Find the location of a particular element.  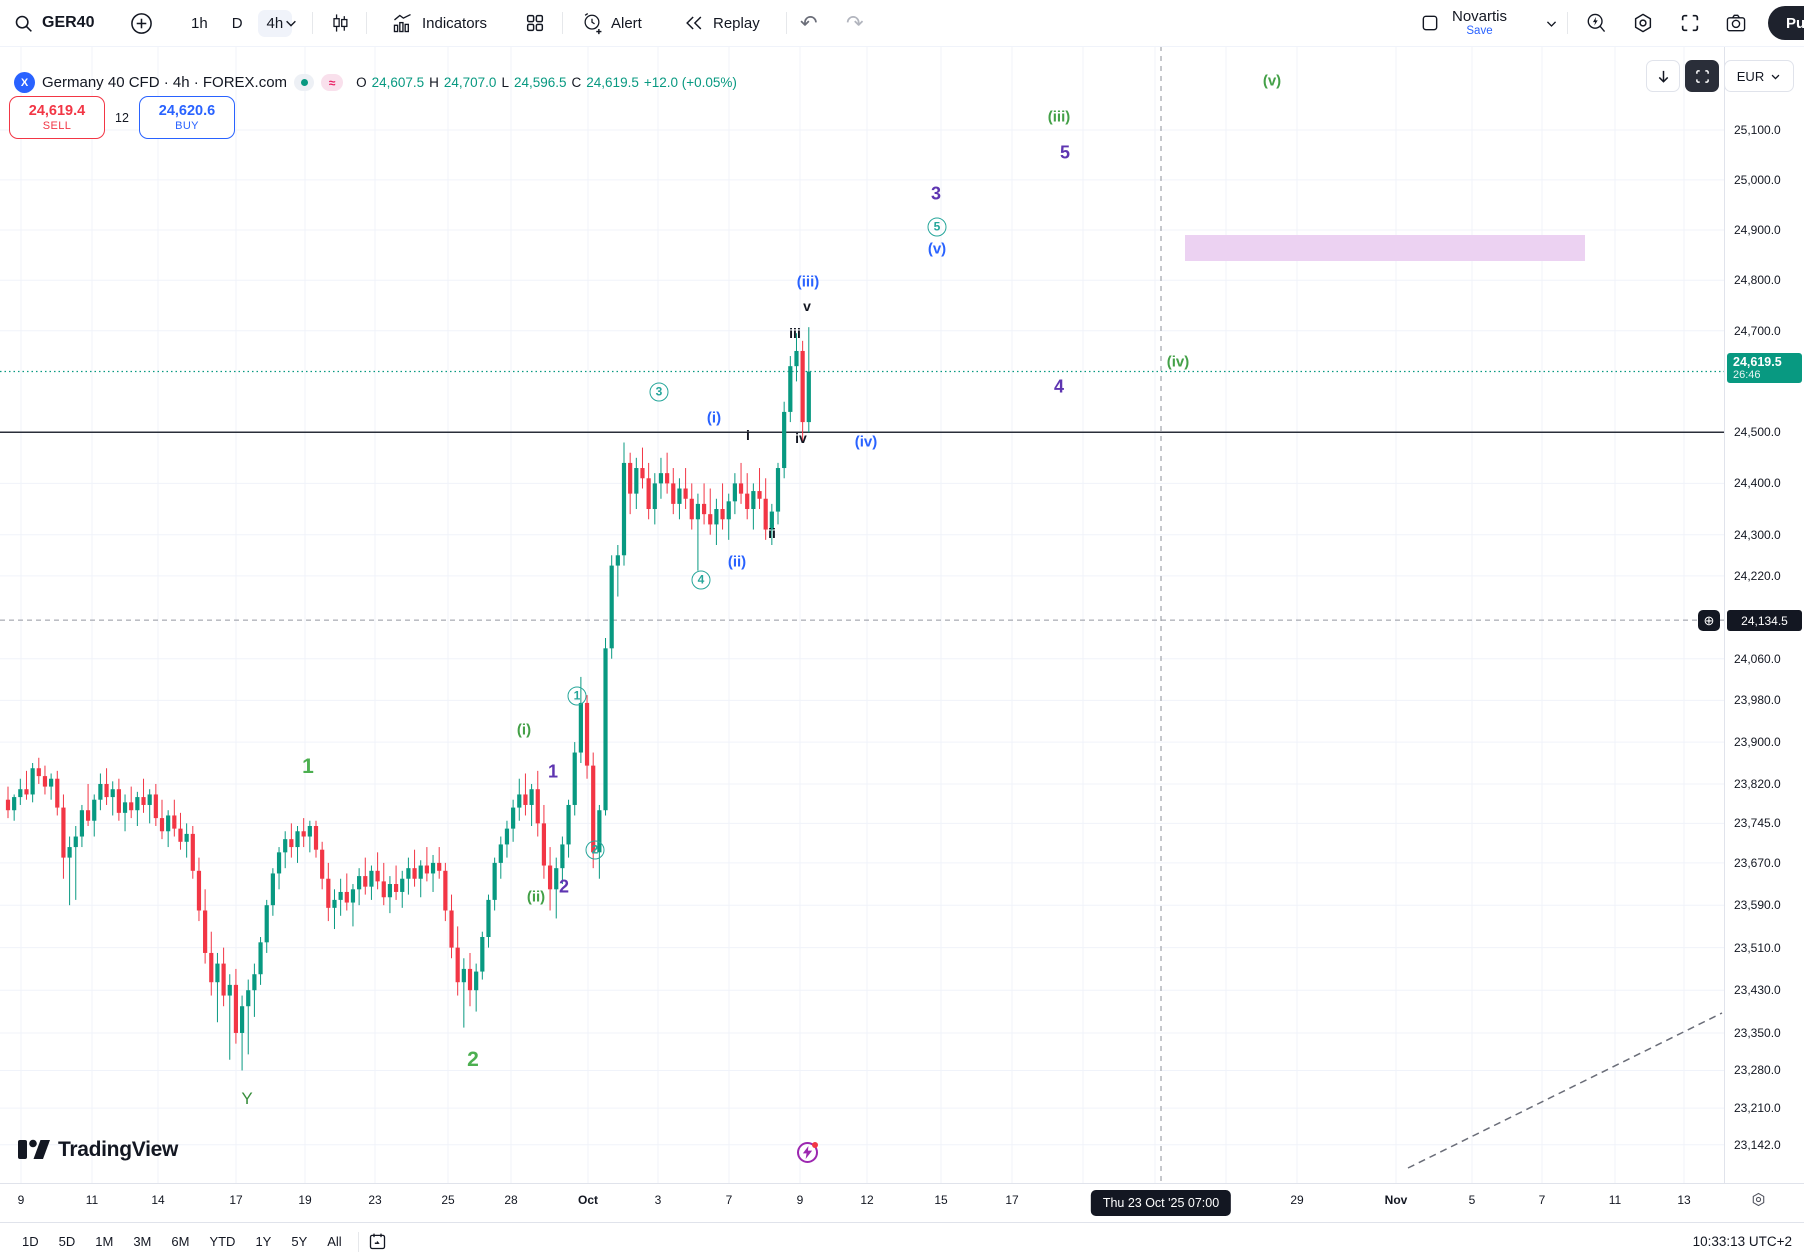

current-price-badge: 24,619.5 26:46 is located at coordinates (1764, 368).